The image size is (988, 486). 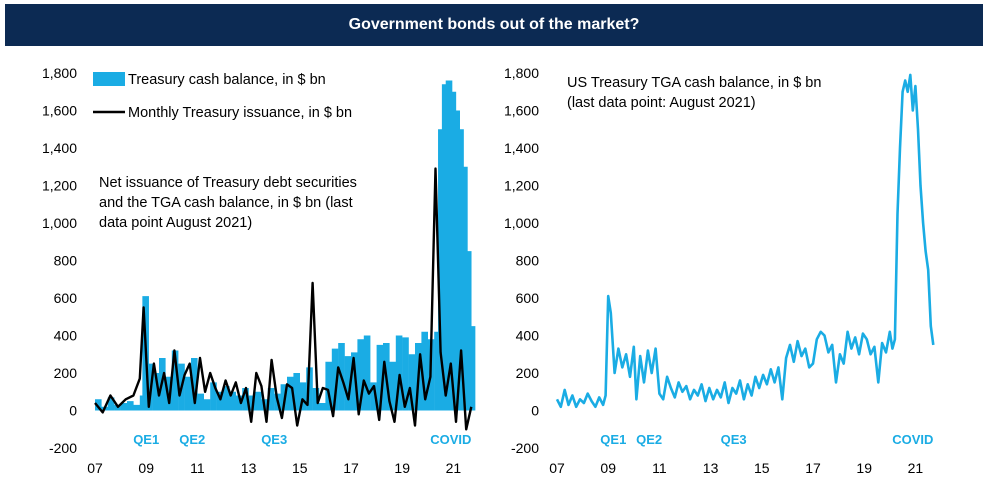 What do you see at coordinates (402, 468) in the screenshot?
I see `left-xtick-label: 19` at bounding box center [402, 468].